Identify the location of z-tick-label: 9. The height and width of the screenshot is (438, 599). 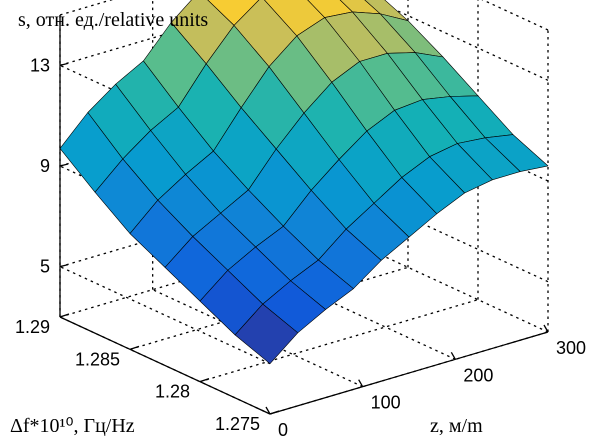
(45, 166).